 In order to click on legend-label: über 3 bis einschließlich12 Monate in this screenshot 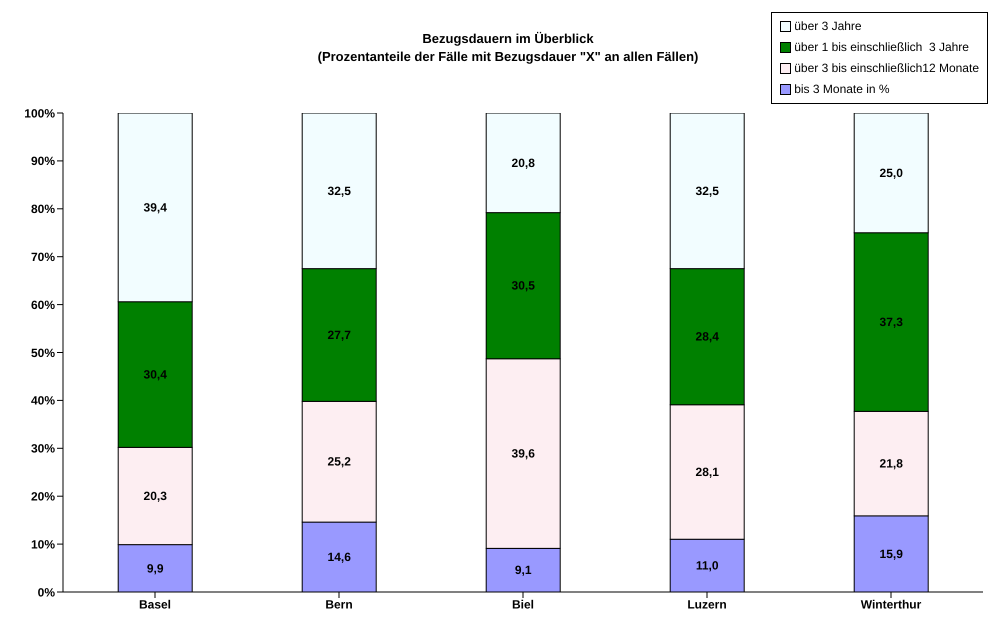, I will do `click(886, 68)`.